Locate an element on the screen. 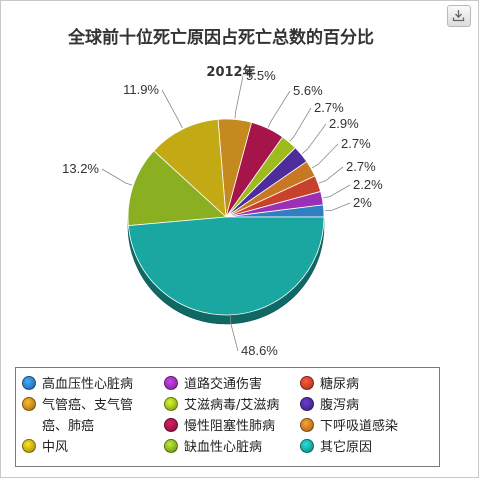 This screenshot has height=478, width=479. legend-label: 中风 is located at coordinates (55, 447).